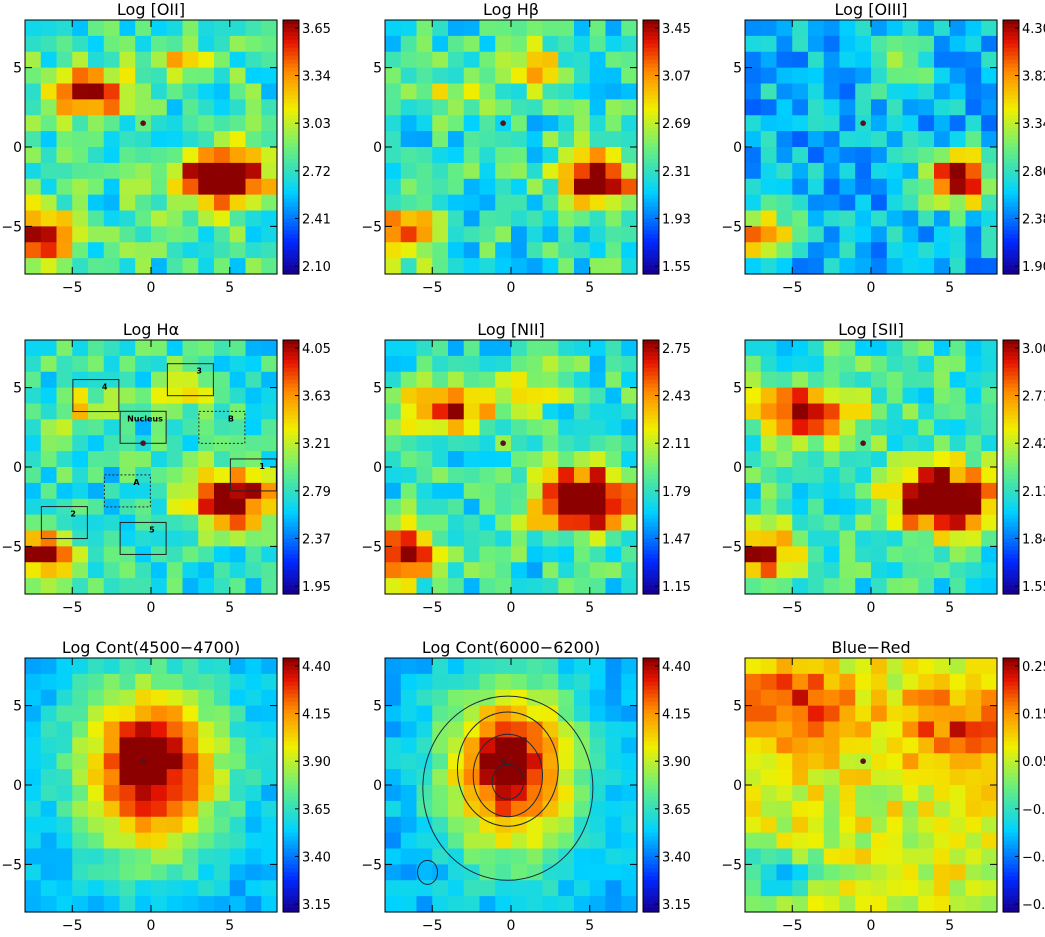 The height and width of the screenshot is (937, 1045). Describe the element at coordinates (676, 857) in the screenshot. I see `colorbar-tick-label: 3.40` at that location.